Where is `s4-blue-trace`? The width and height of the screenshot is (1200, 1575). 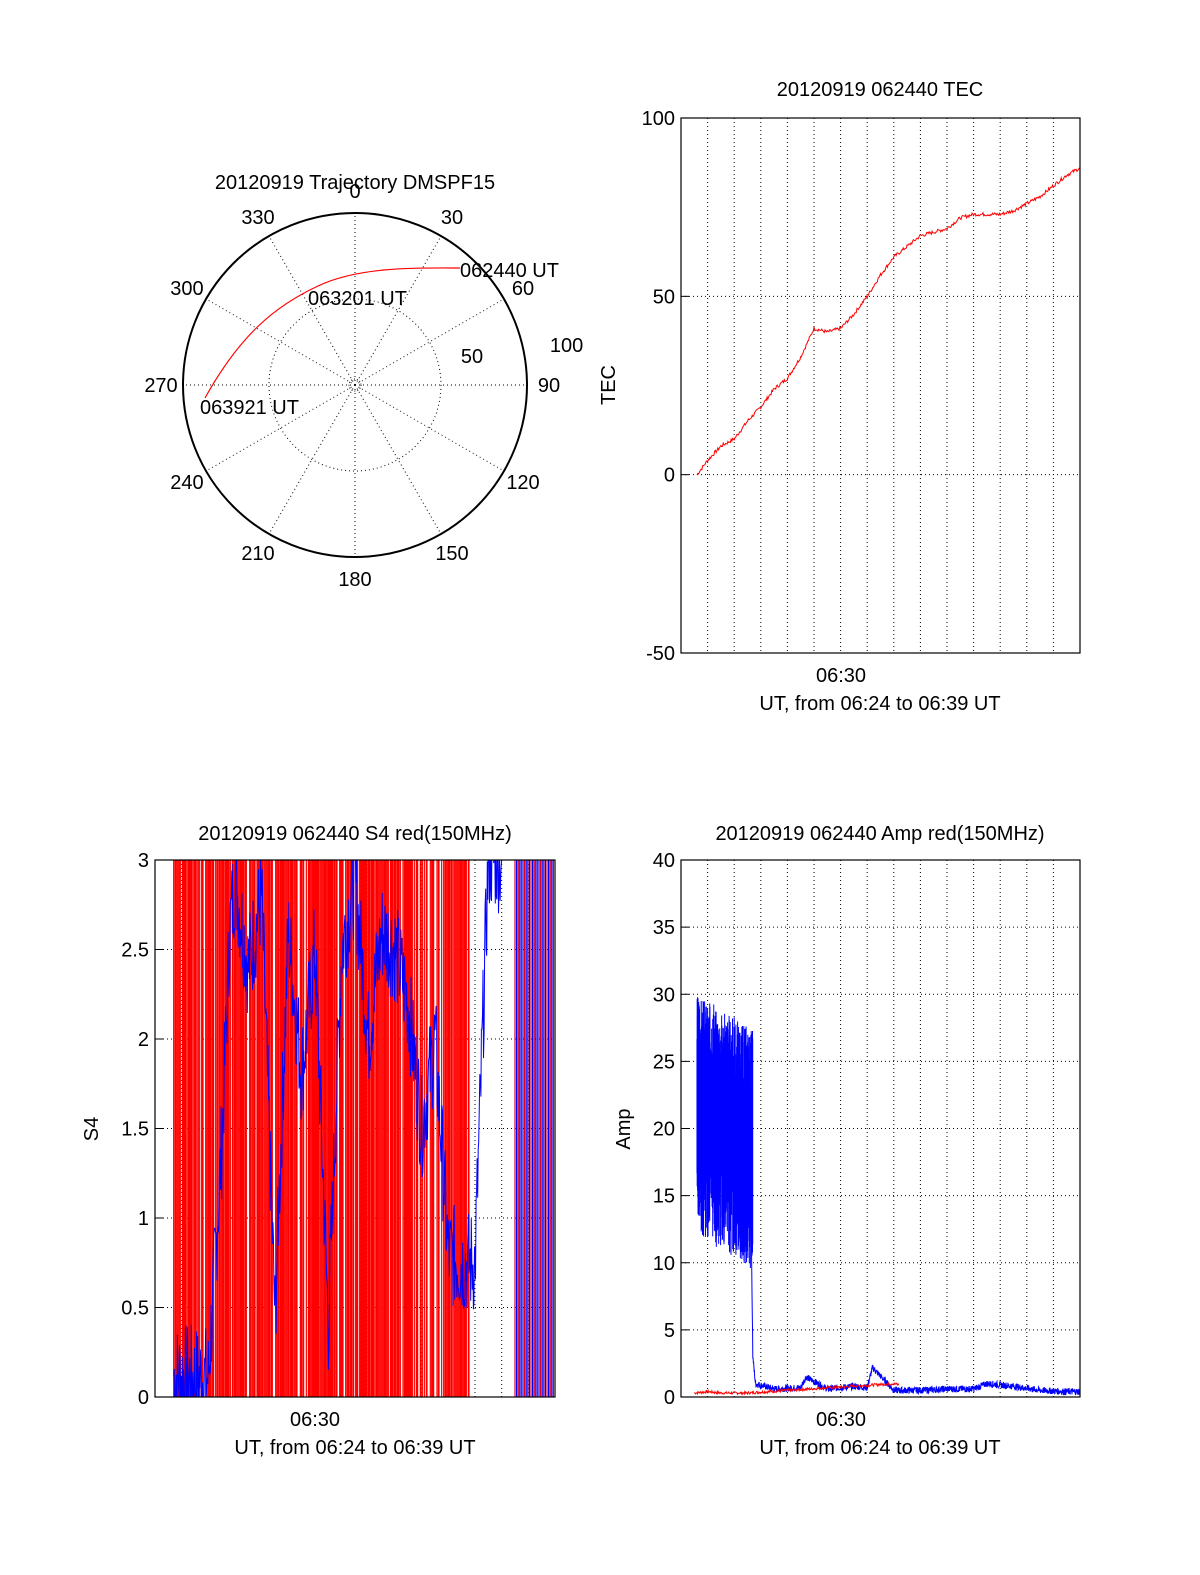 s4-blue-trace is located at coordinates (338, 1128).